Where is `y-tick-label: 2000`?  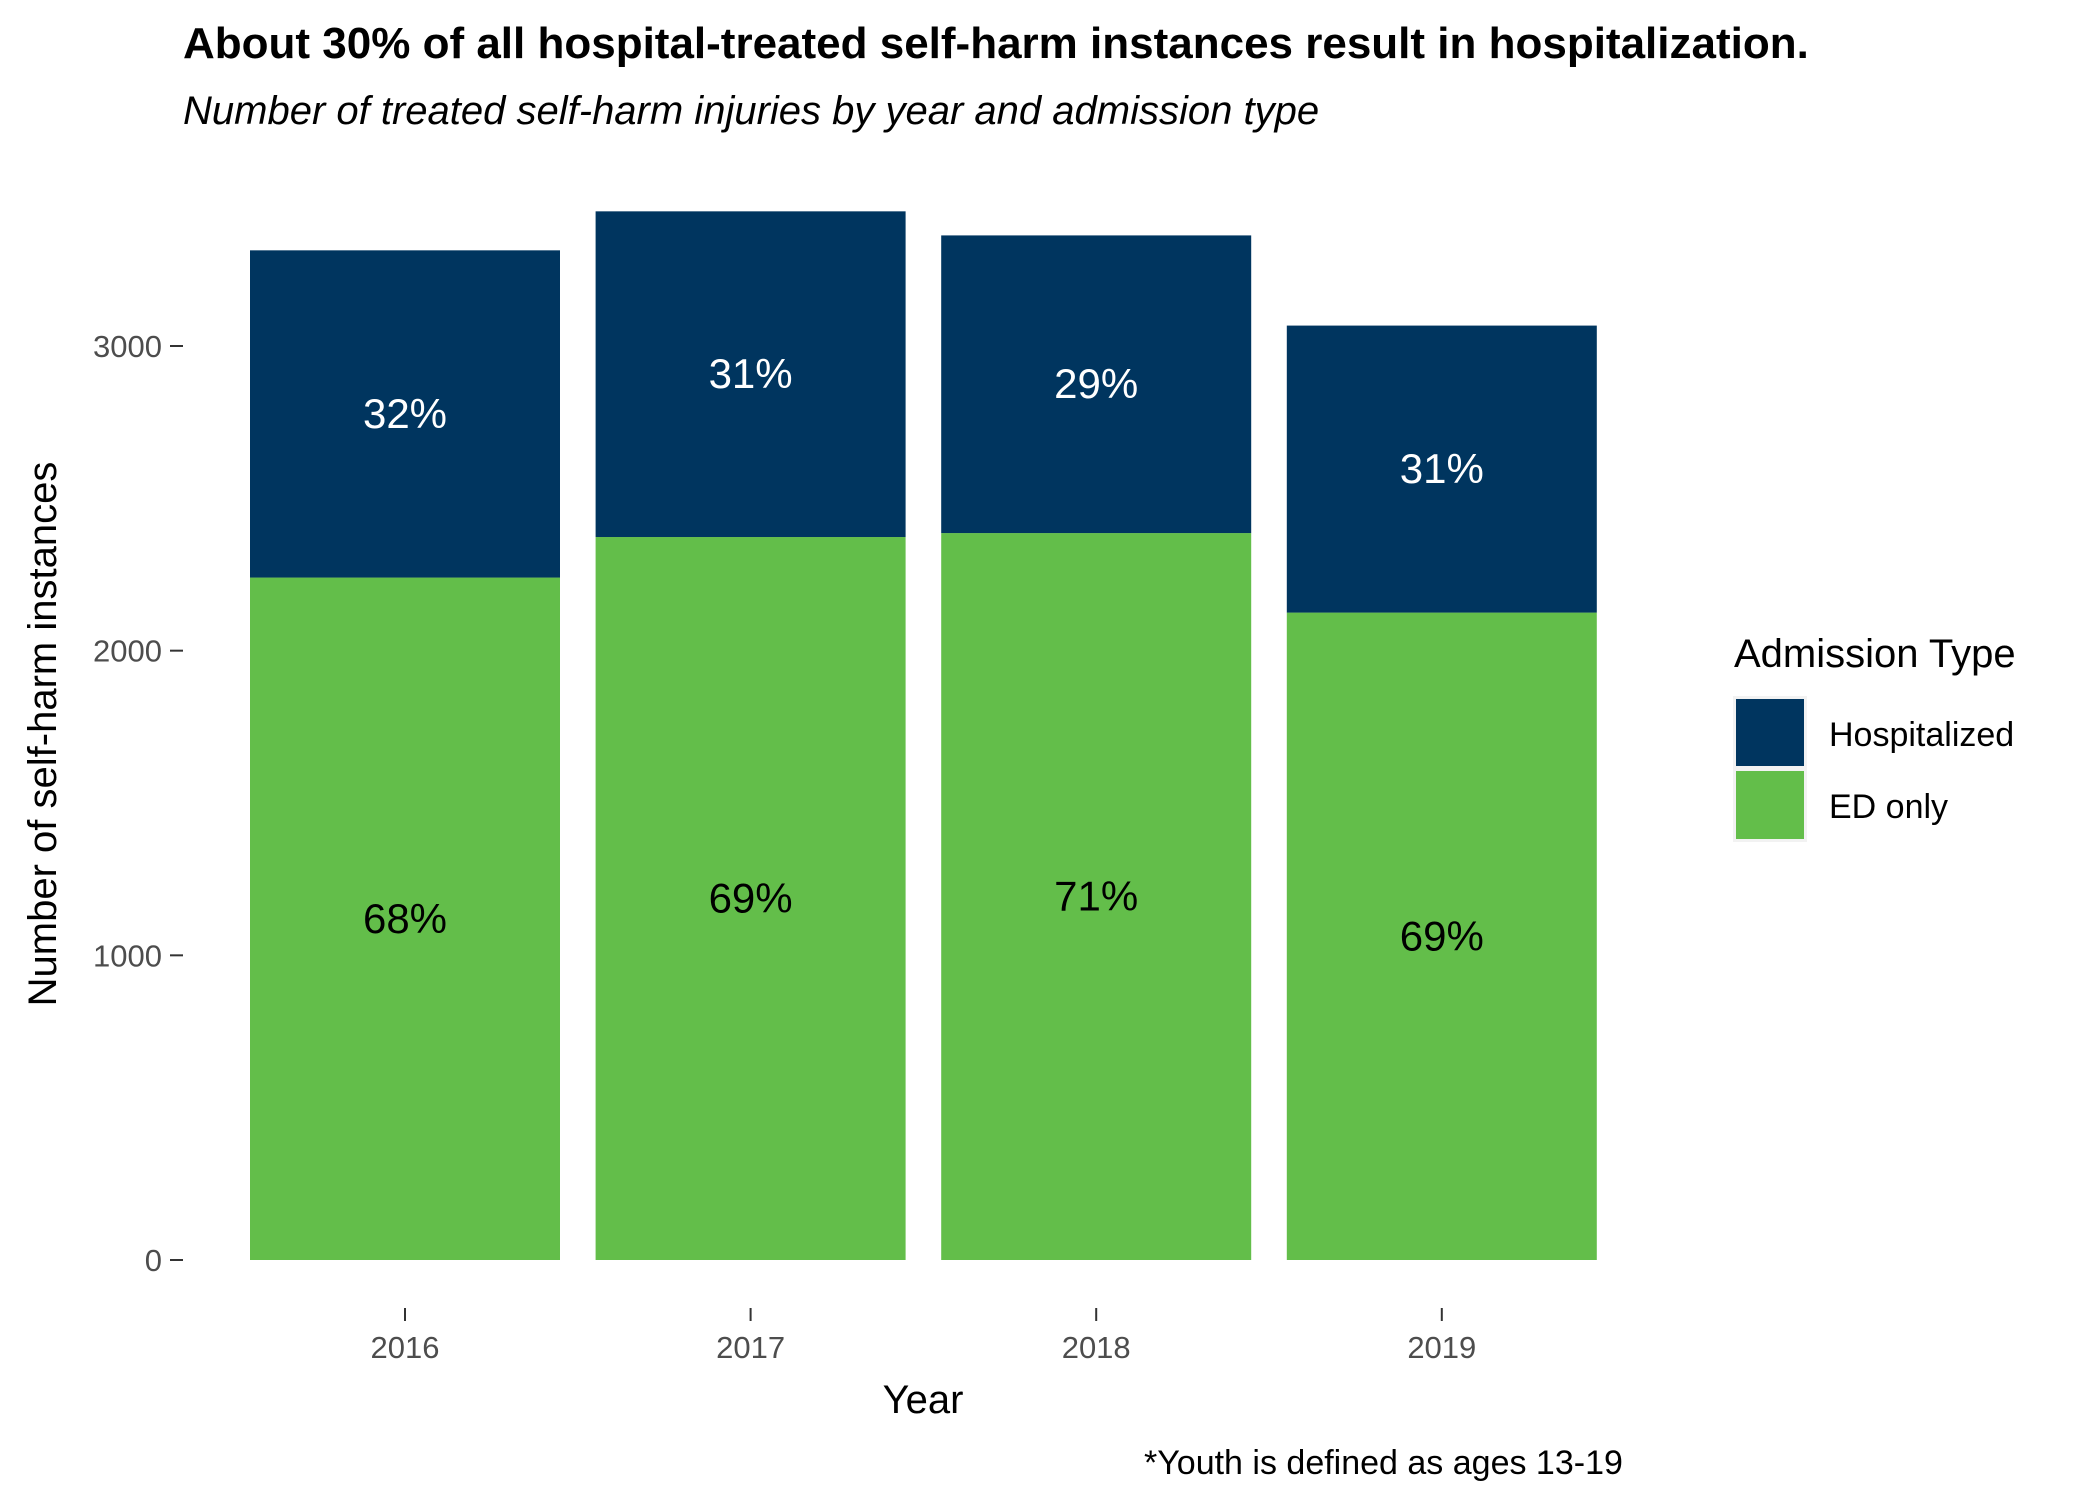 y-tick-label: 2000 is located at coordinates (127, 651).